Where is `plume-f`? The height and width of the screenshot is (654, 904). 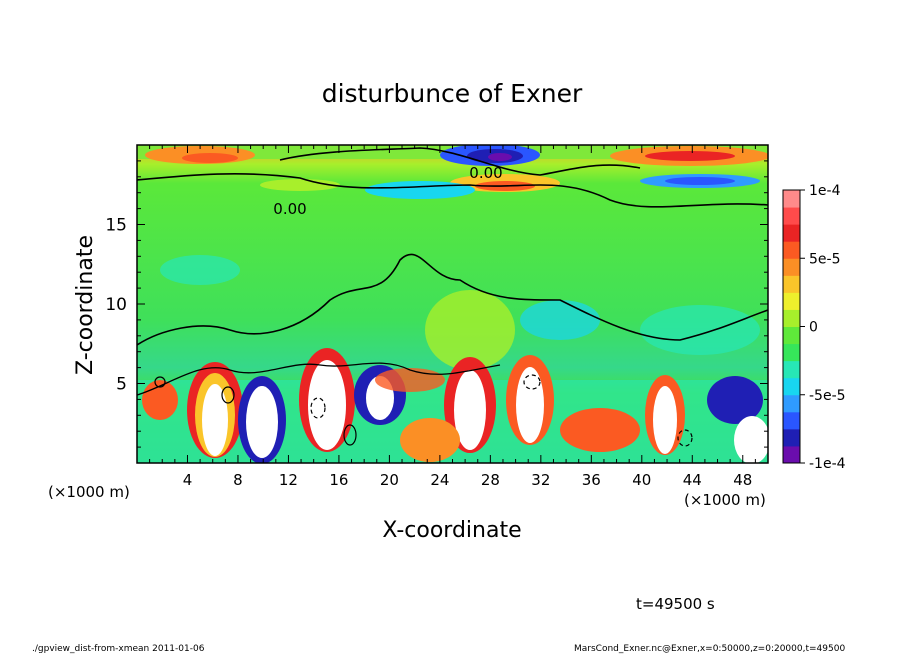 plume-f is located at coordinates (530, 400).